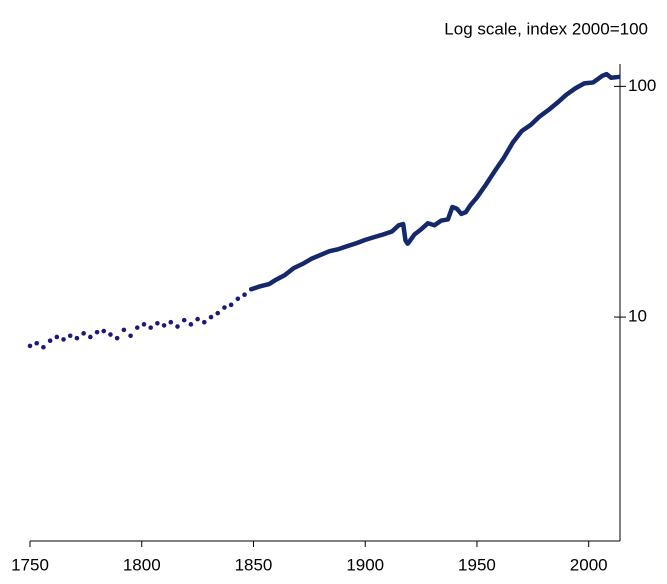 Image resolution: width=667 pixels, height=584 pixels. I want to click on y-tick-label: 100, so click(642, 85).